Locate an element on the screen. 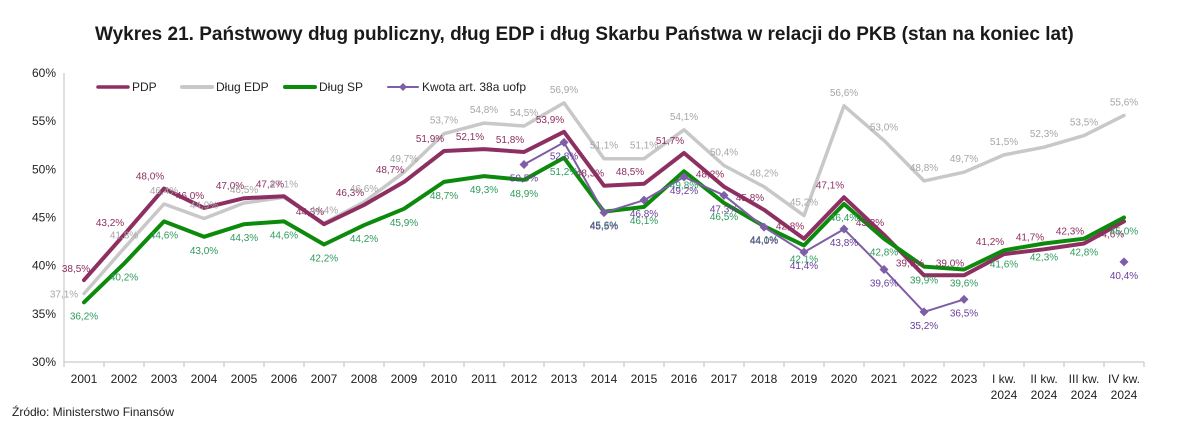 This screenshot has height=426, width=1199. x-tick-label: 2010 is located at coordinates (444, 379).